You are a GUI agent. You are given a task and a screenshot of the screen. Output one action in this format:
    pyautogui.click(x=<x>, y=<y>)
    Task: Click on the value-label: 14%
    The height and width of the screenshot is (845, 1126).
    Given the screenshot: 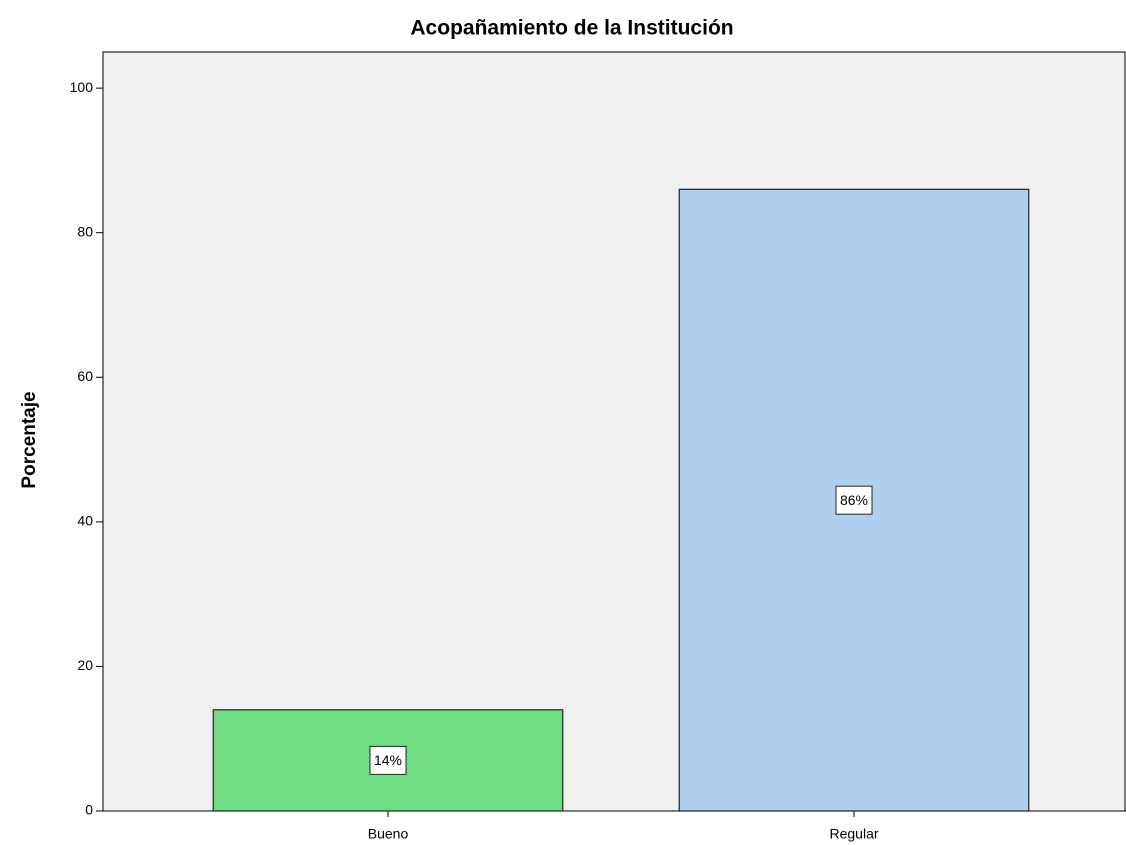 What is the action you would take?
    pyautogui.click(x=388, y=760)
    